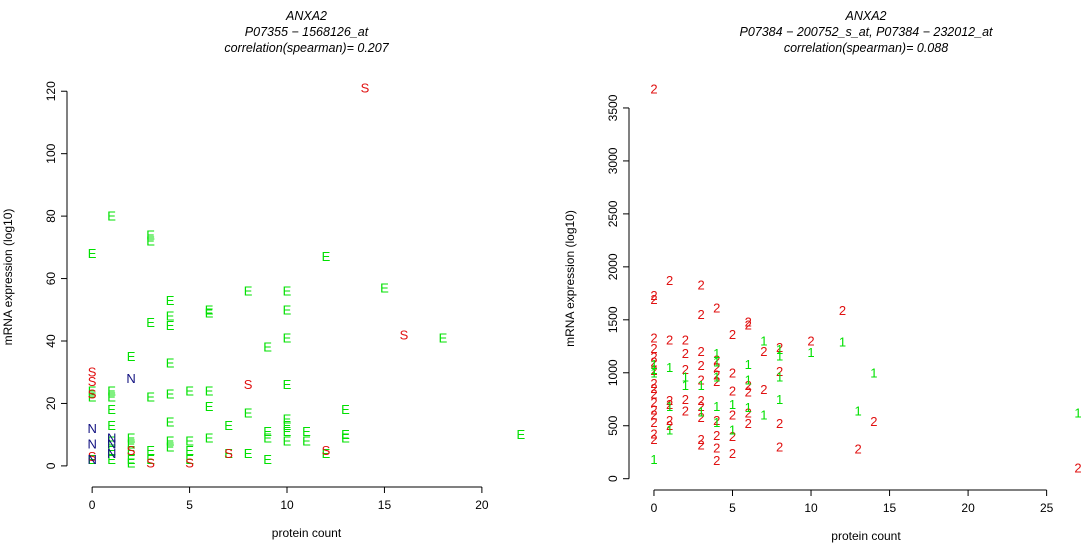  I want to click on y-tick-label: 500, so click(613, 425).